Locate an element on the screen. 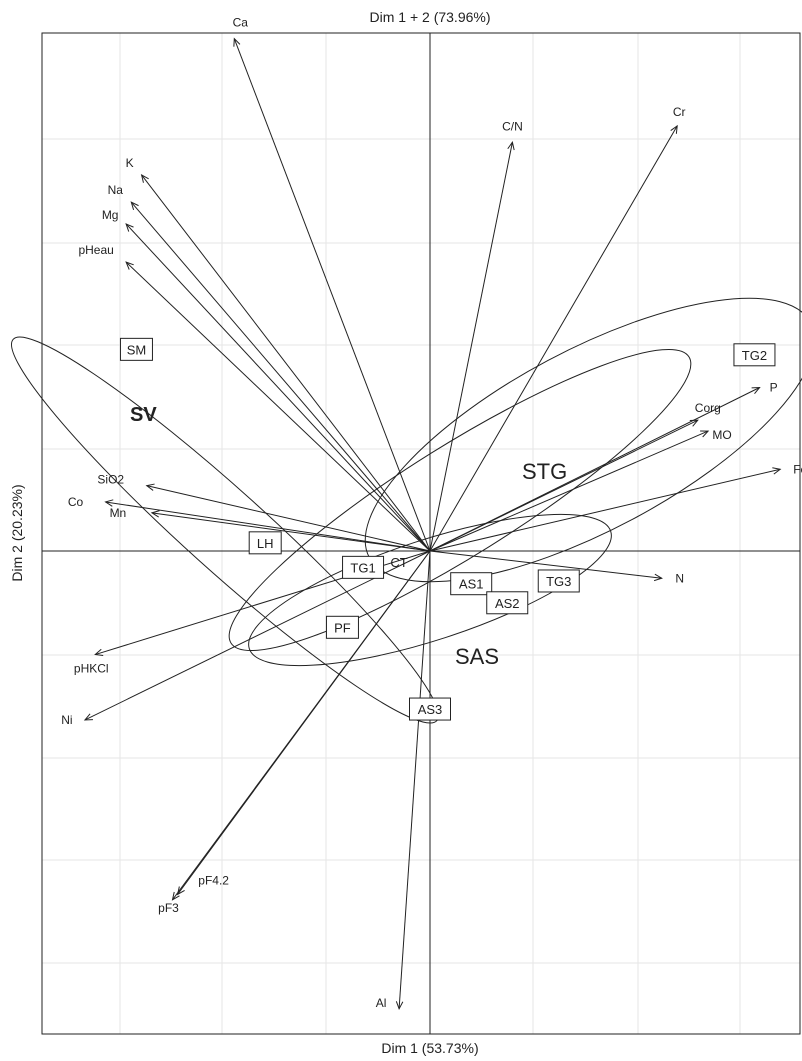 The height and width of the screenshot is (1061, 802). arrow-al is located at coordinates (414, 779).